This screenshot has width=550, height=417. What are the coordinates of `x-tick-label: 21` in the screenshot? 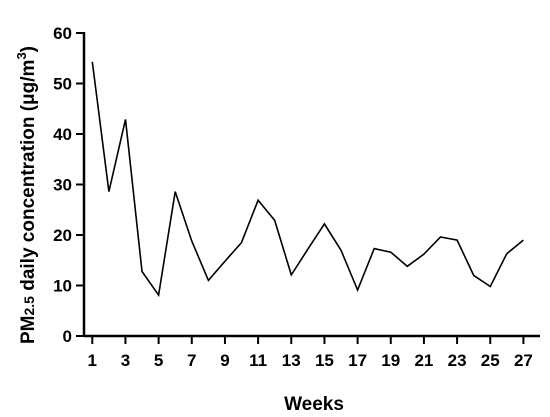 It's located at (423, 360).